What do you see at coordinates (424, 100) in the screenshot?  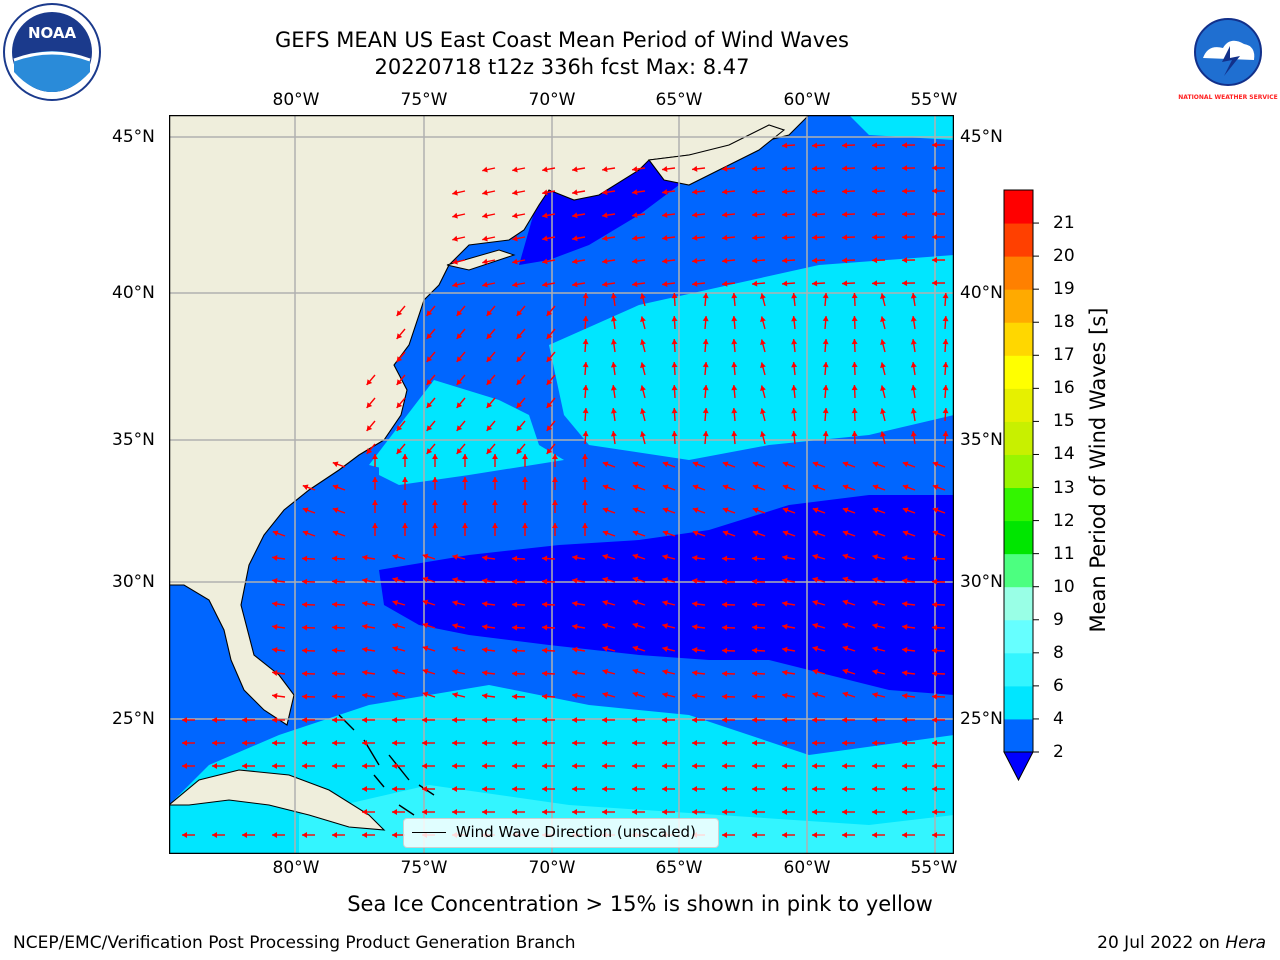 I see `lon-label-top-2: 75°W` at bounding box center [424, 100].